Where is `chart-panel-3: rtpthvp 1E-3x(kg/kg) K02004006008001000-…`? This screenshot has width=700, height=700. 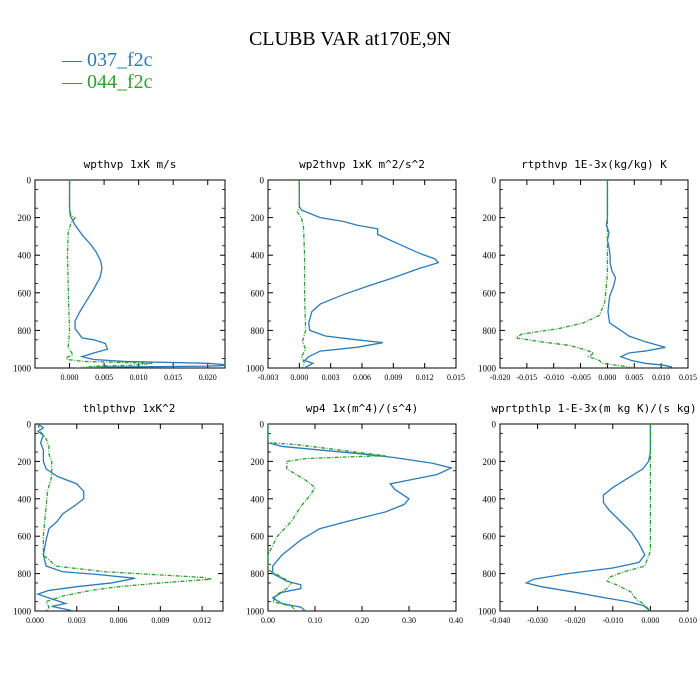
chart-panel-3: rtpthvp 1E-3x(kg/kg) K02004006008001000-… is located at coordinates (587, 270).